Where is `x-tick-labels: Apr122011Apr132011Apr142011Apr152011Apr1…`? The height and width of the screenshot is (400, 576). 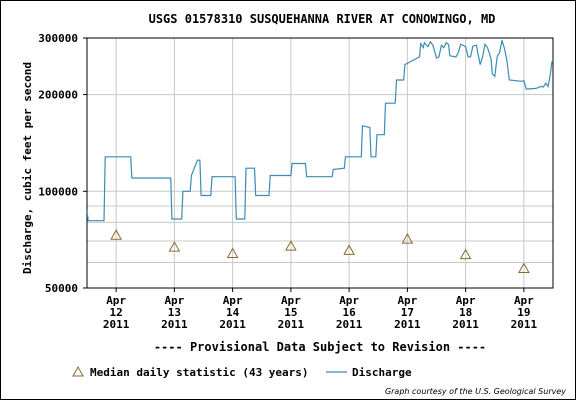 x-tick-labels: Apr122011Apr132011Apr142011Apr152011Apr1… is located at coordinates (320, 309).